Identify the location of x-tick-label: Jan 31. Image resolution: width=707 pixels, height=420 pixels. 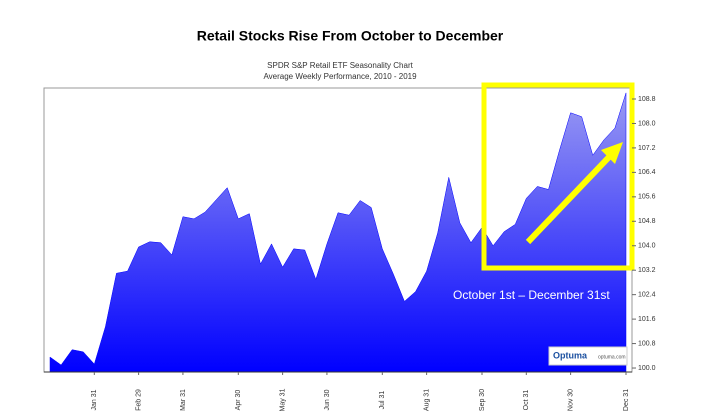
(94, 399).